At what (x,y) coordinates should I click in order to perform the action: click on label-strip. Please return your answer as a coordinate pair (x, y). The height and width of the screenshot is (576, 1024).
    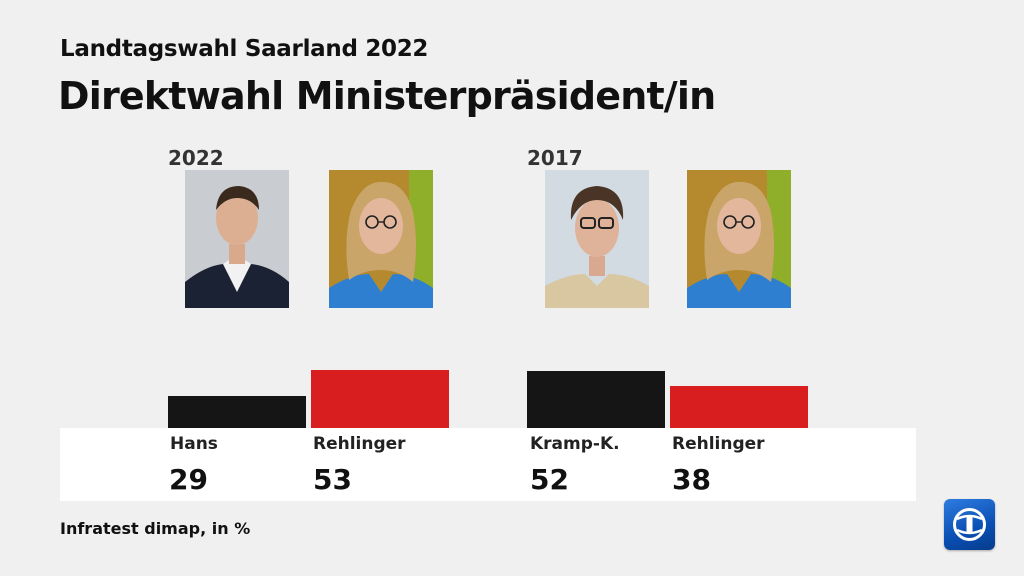
    Looking at the image, I should click on (488, 464).